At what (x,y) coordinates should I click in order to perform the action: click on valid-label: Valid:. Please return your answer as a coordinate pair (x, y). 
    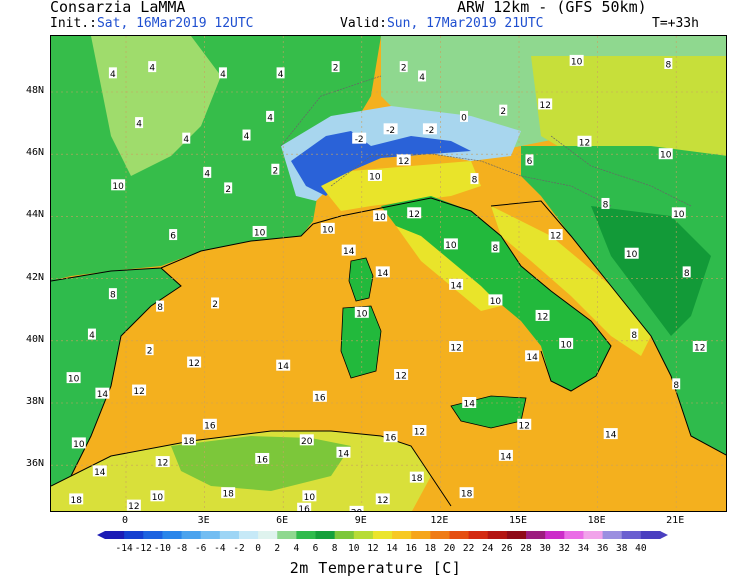
    Looking at the image, I should click on (363, 23).